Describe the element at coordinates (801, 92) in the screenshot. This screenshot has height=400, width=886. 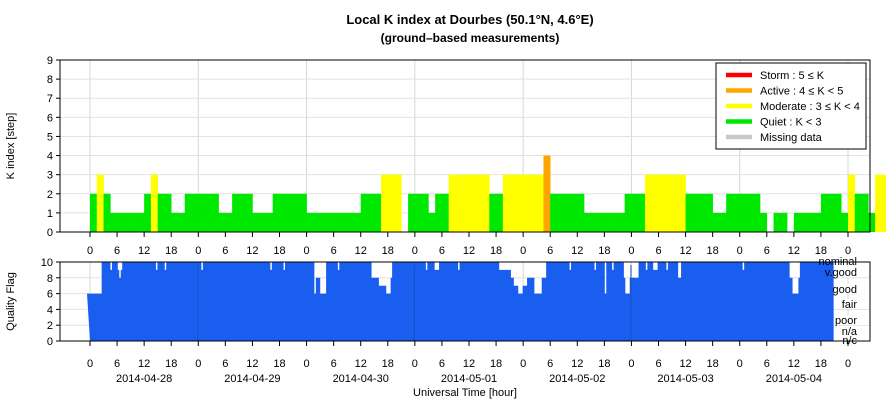
I see `legend-label: Active : 4 ≤ K < 5` at that location.